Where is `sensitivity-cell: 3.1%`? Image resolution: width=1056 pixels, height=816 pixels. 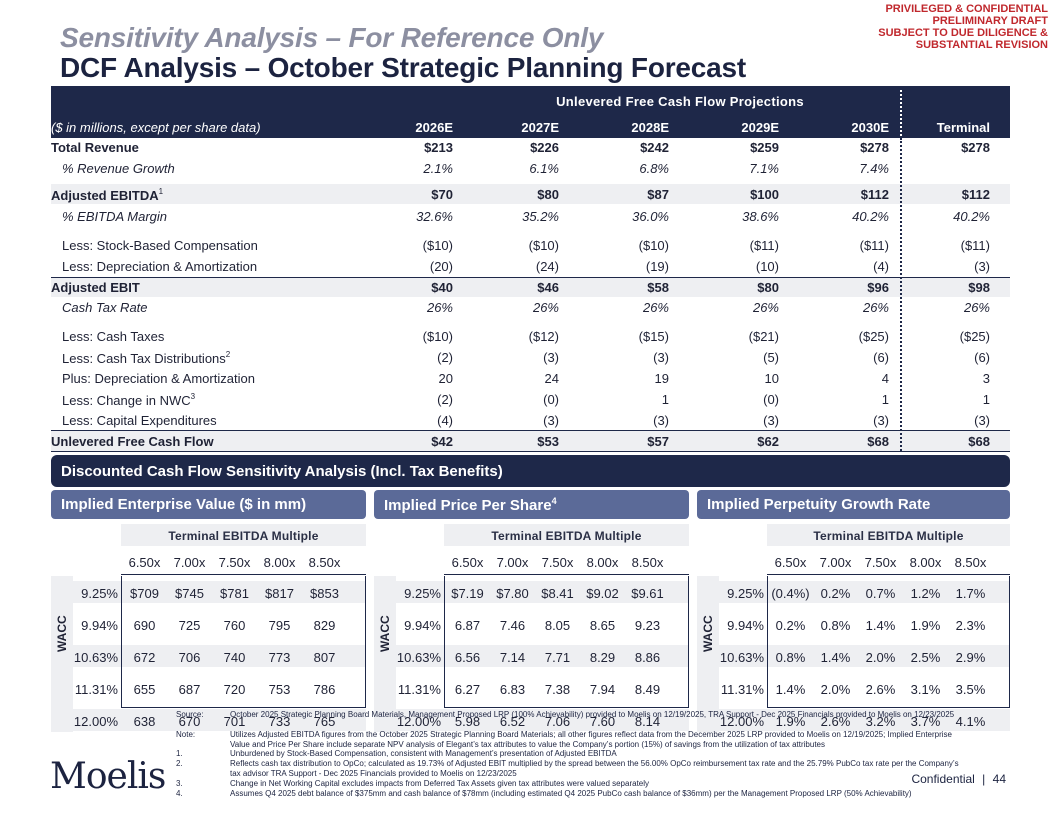
sensitivity-cell: 3.1% is located at coordinates (925, 689).